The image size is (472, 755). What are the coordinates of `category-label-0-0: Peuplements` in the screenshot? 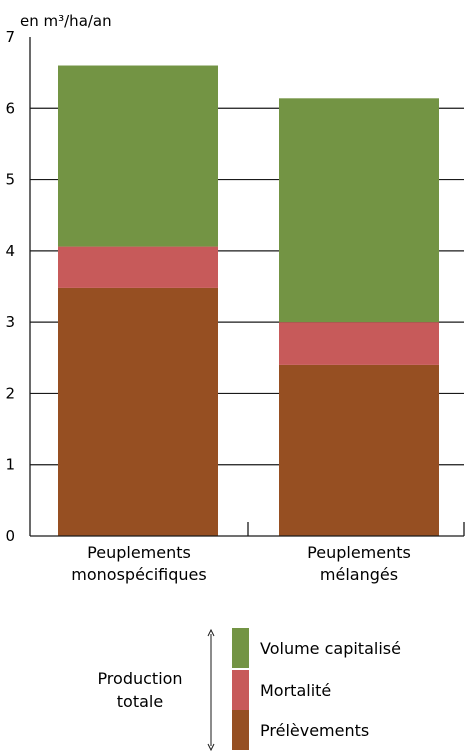 It's located at (139, 552).